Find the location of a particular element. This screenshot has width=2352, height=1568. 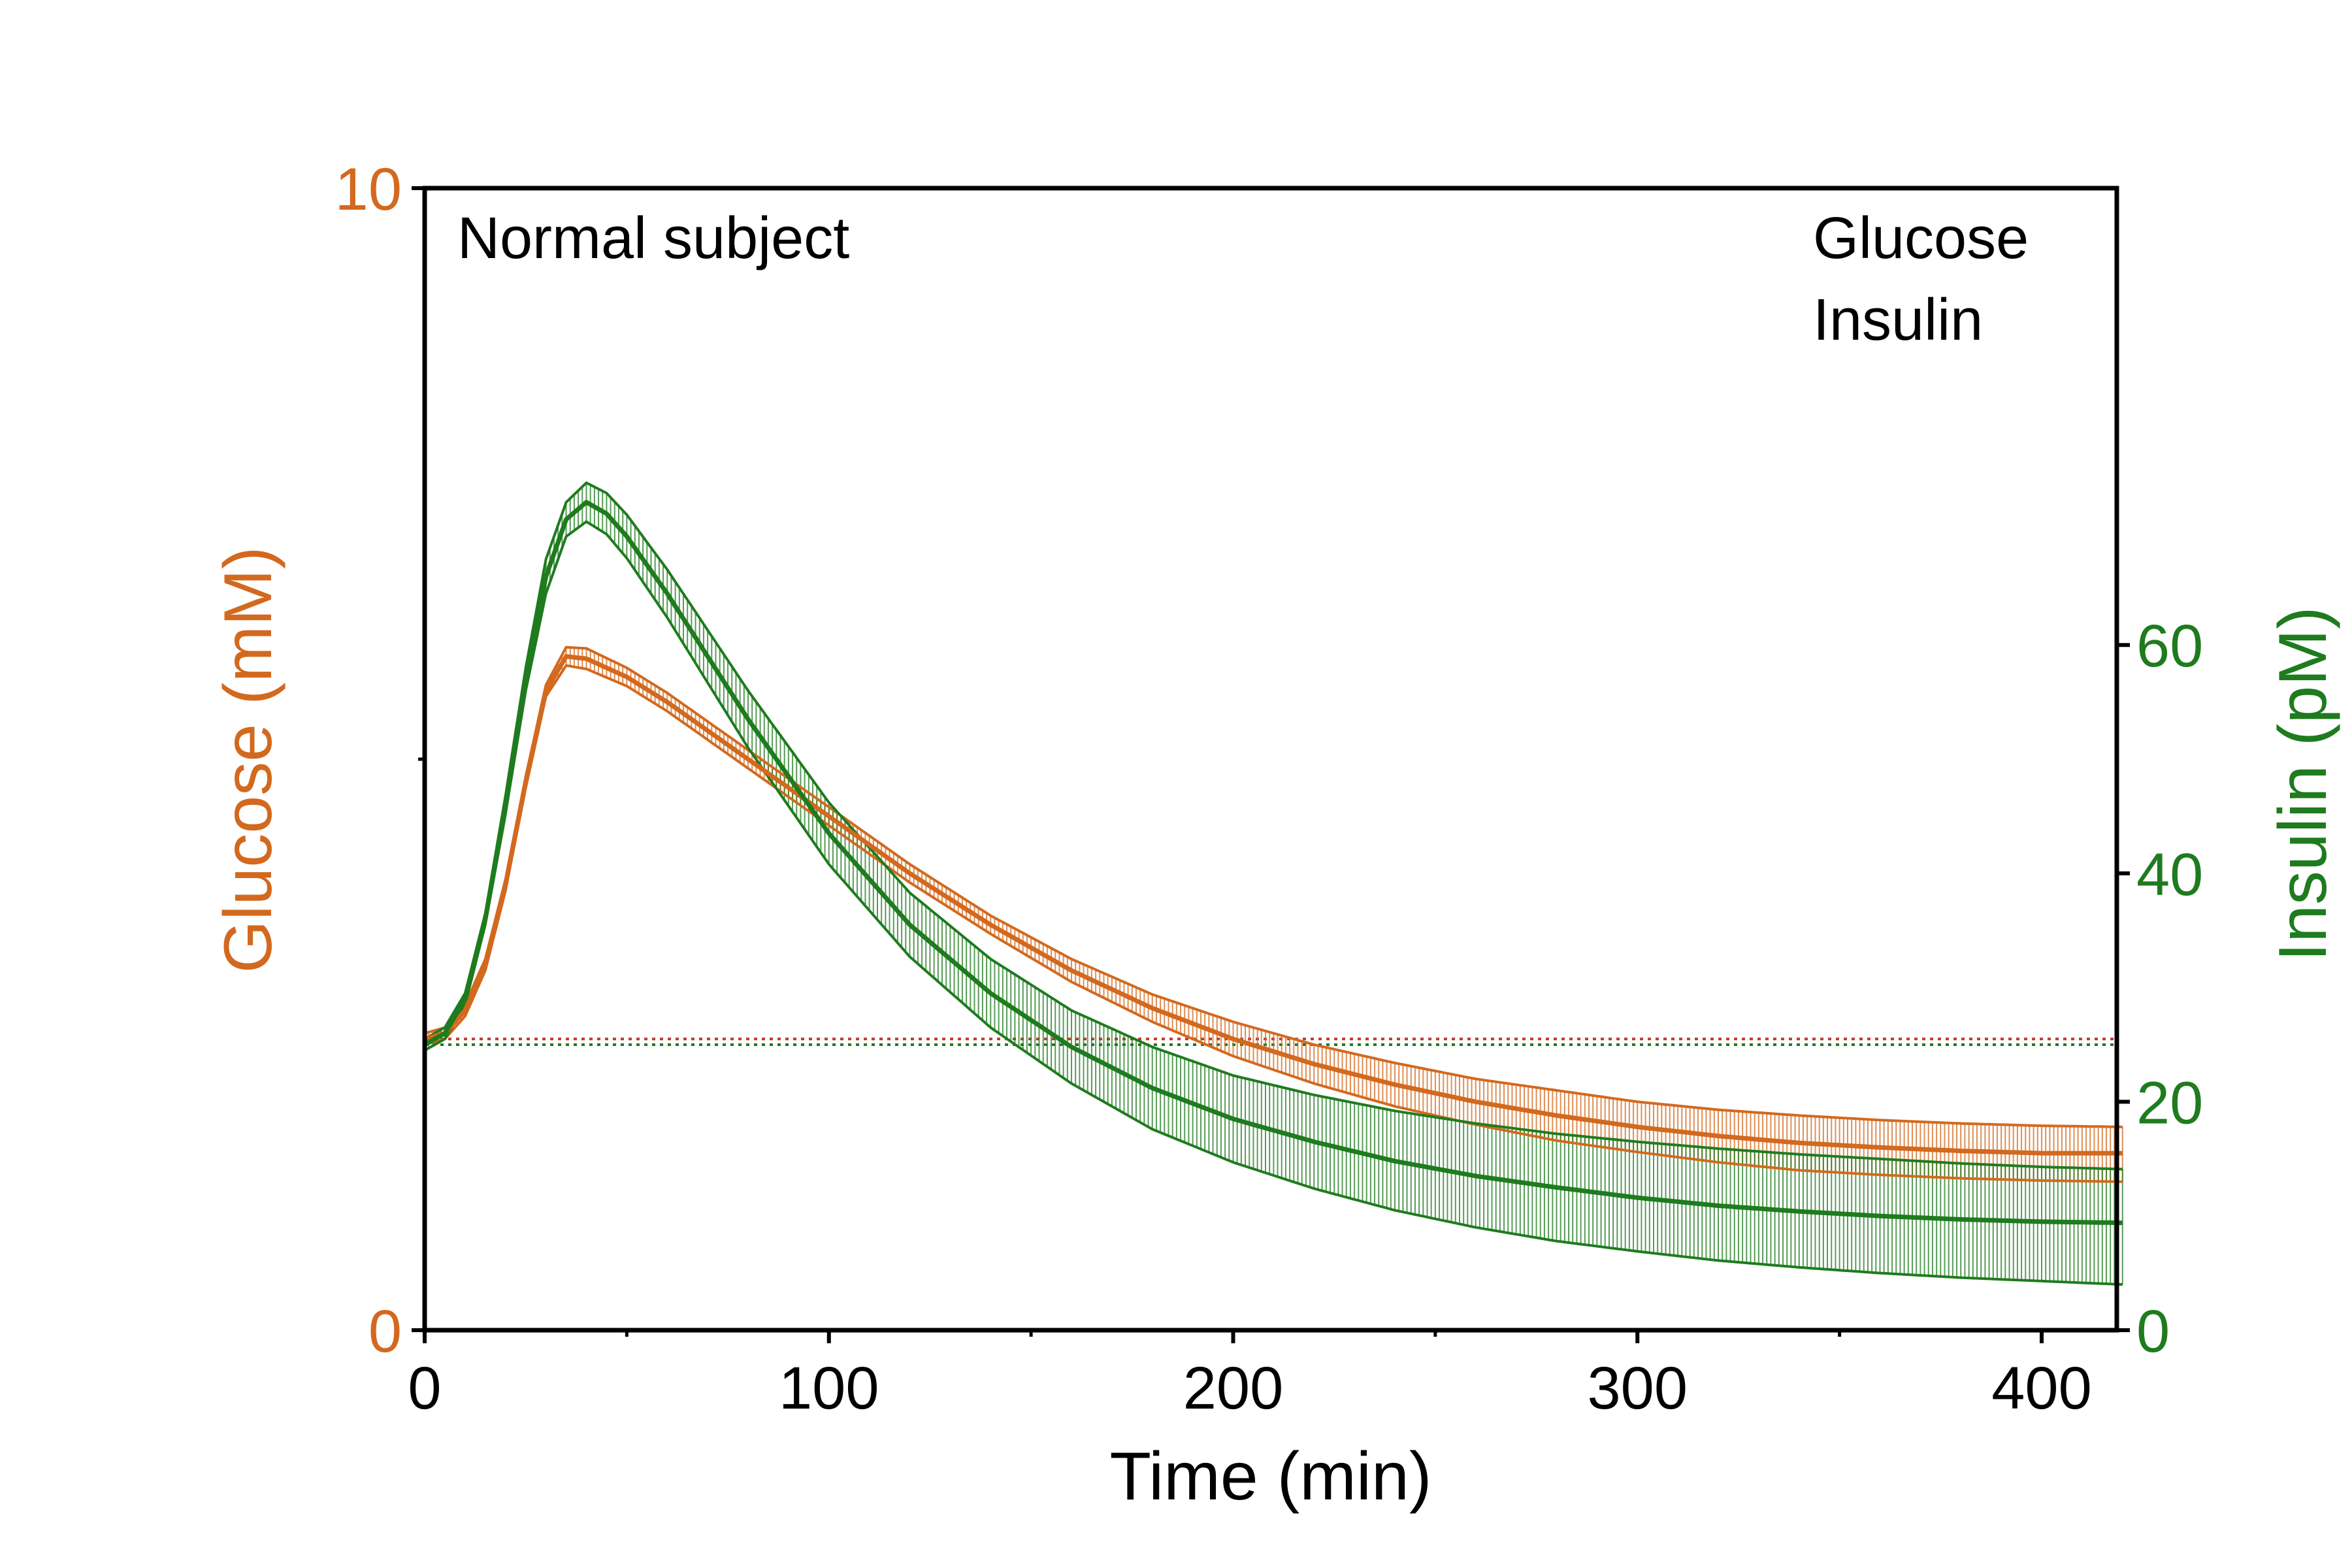

baseline-lines is located at coordinates (1271, 1041).